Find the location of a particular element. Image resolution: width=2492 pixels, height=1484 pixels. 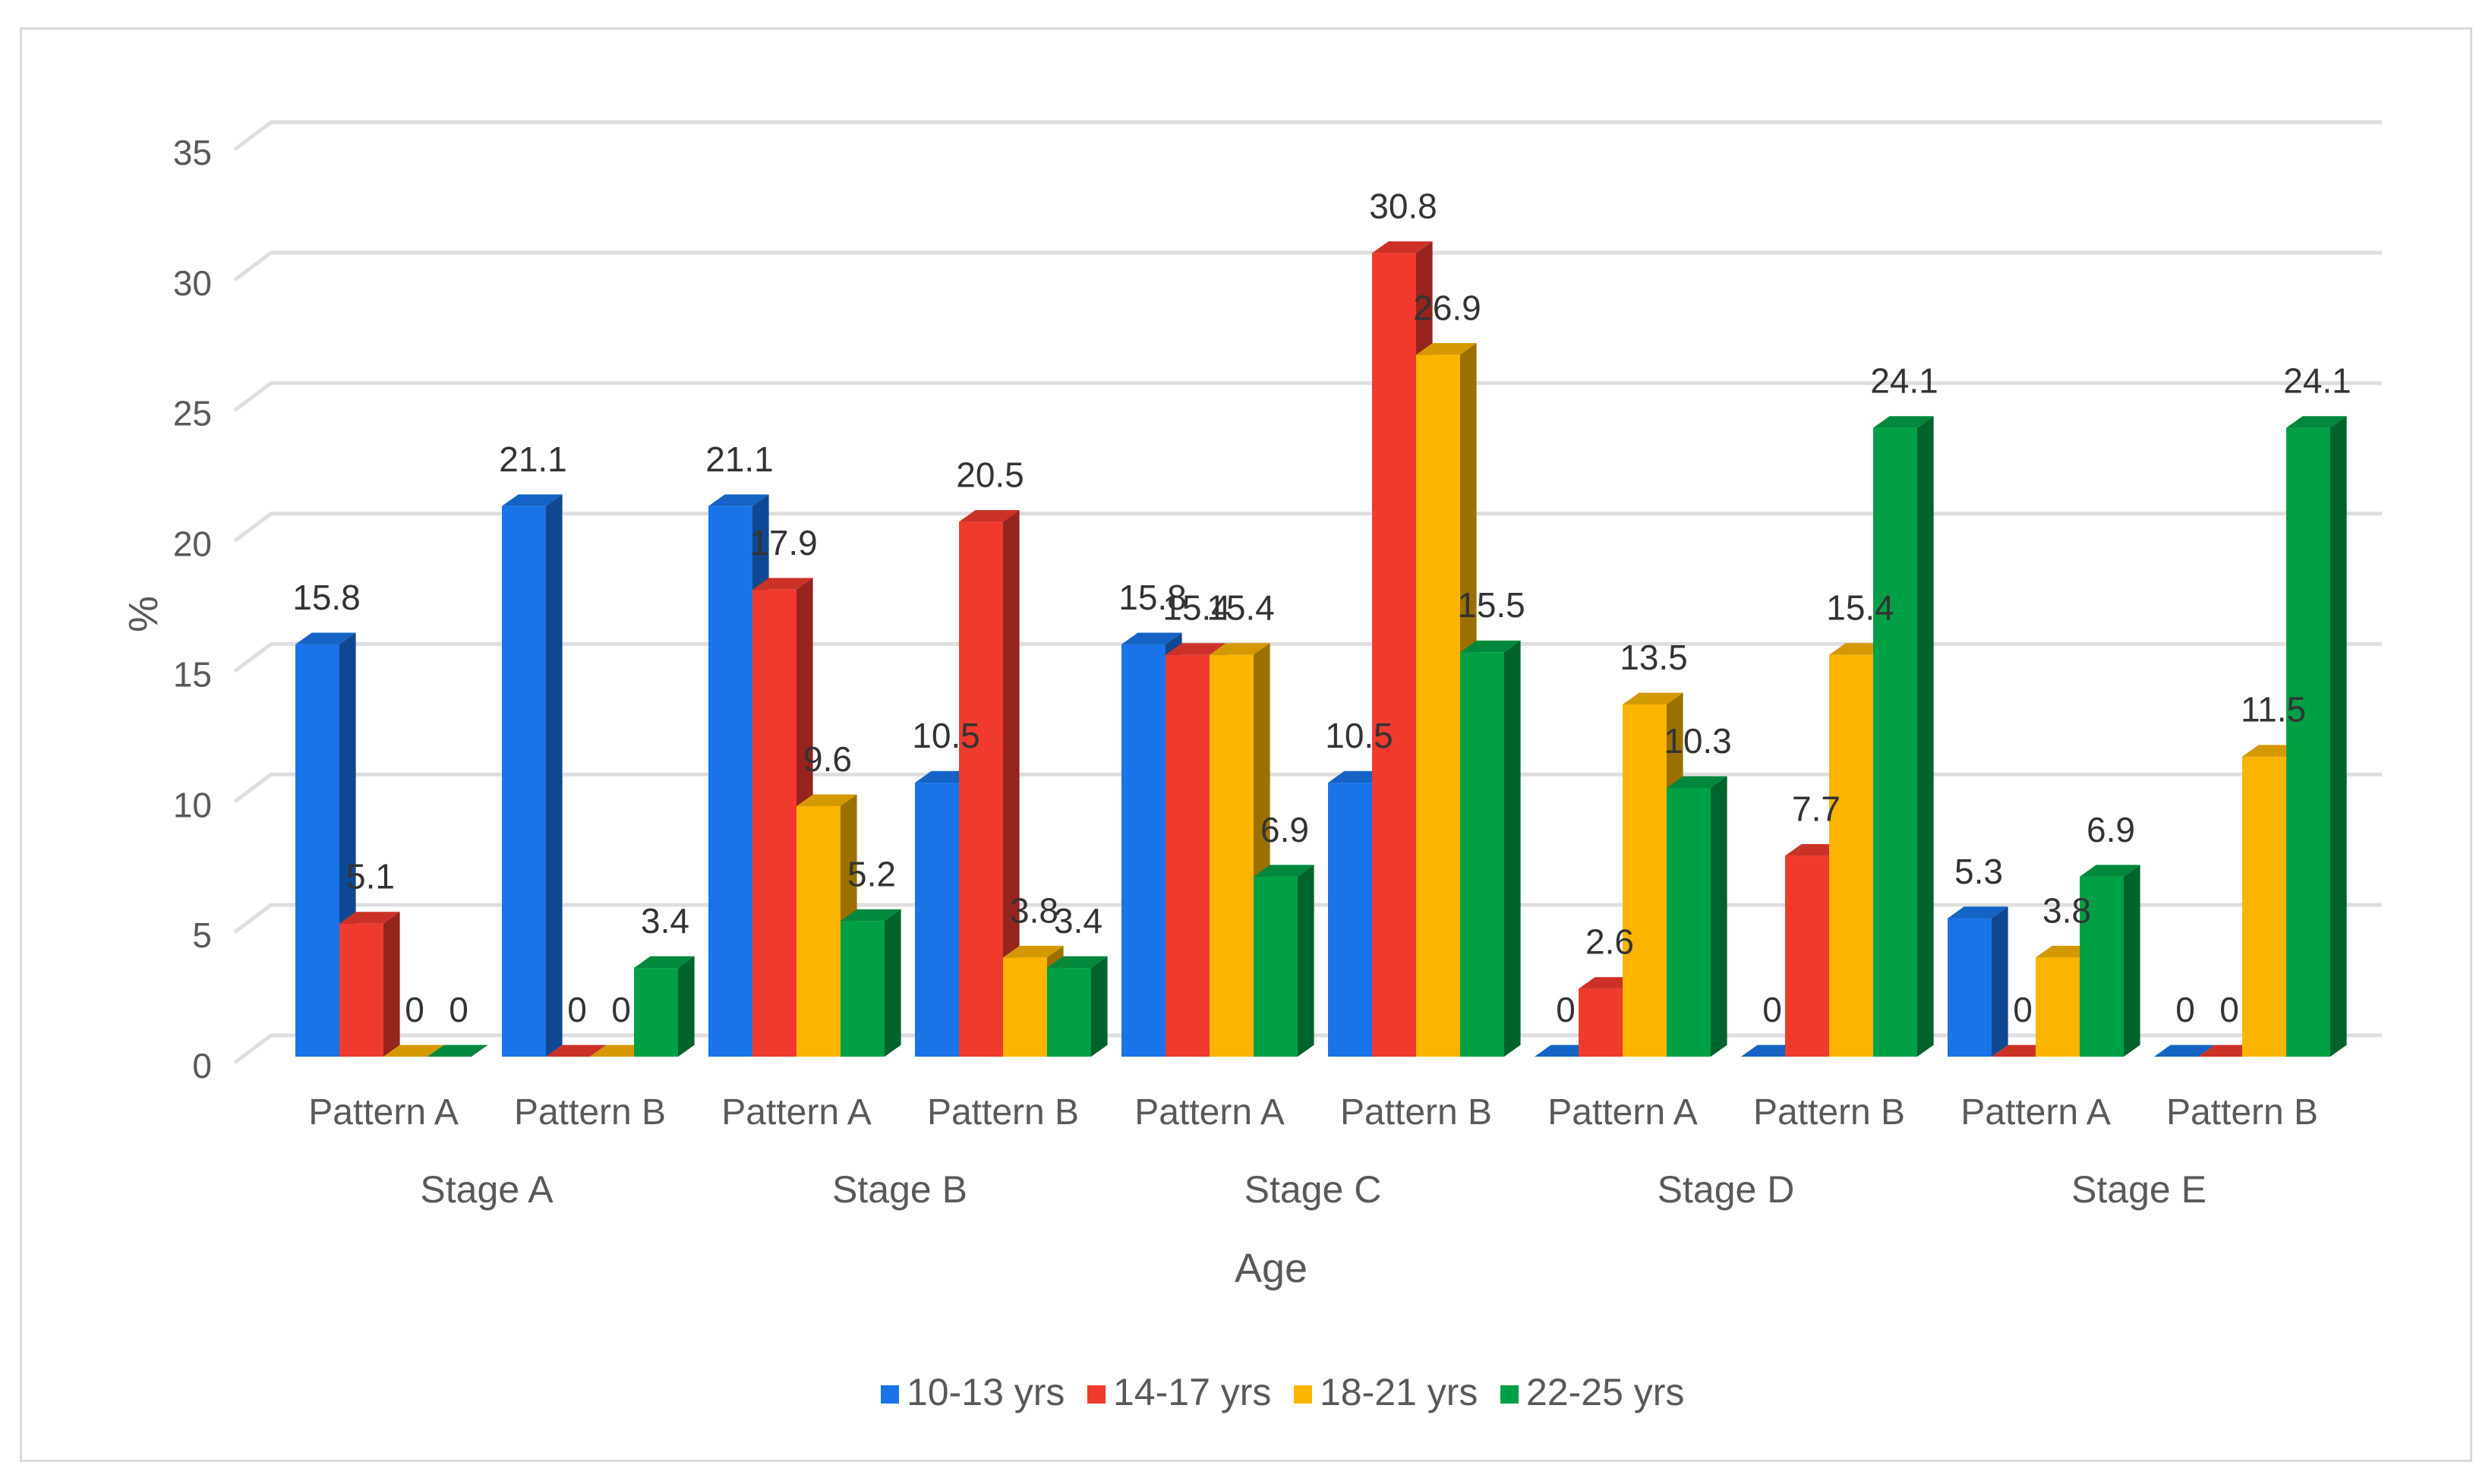

x-group-label: Stage D is located at coordinates (1726, 1189).